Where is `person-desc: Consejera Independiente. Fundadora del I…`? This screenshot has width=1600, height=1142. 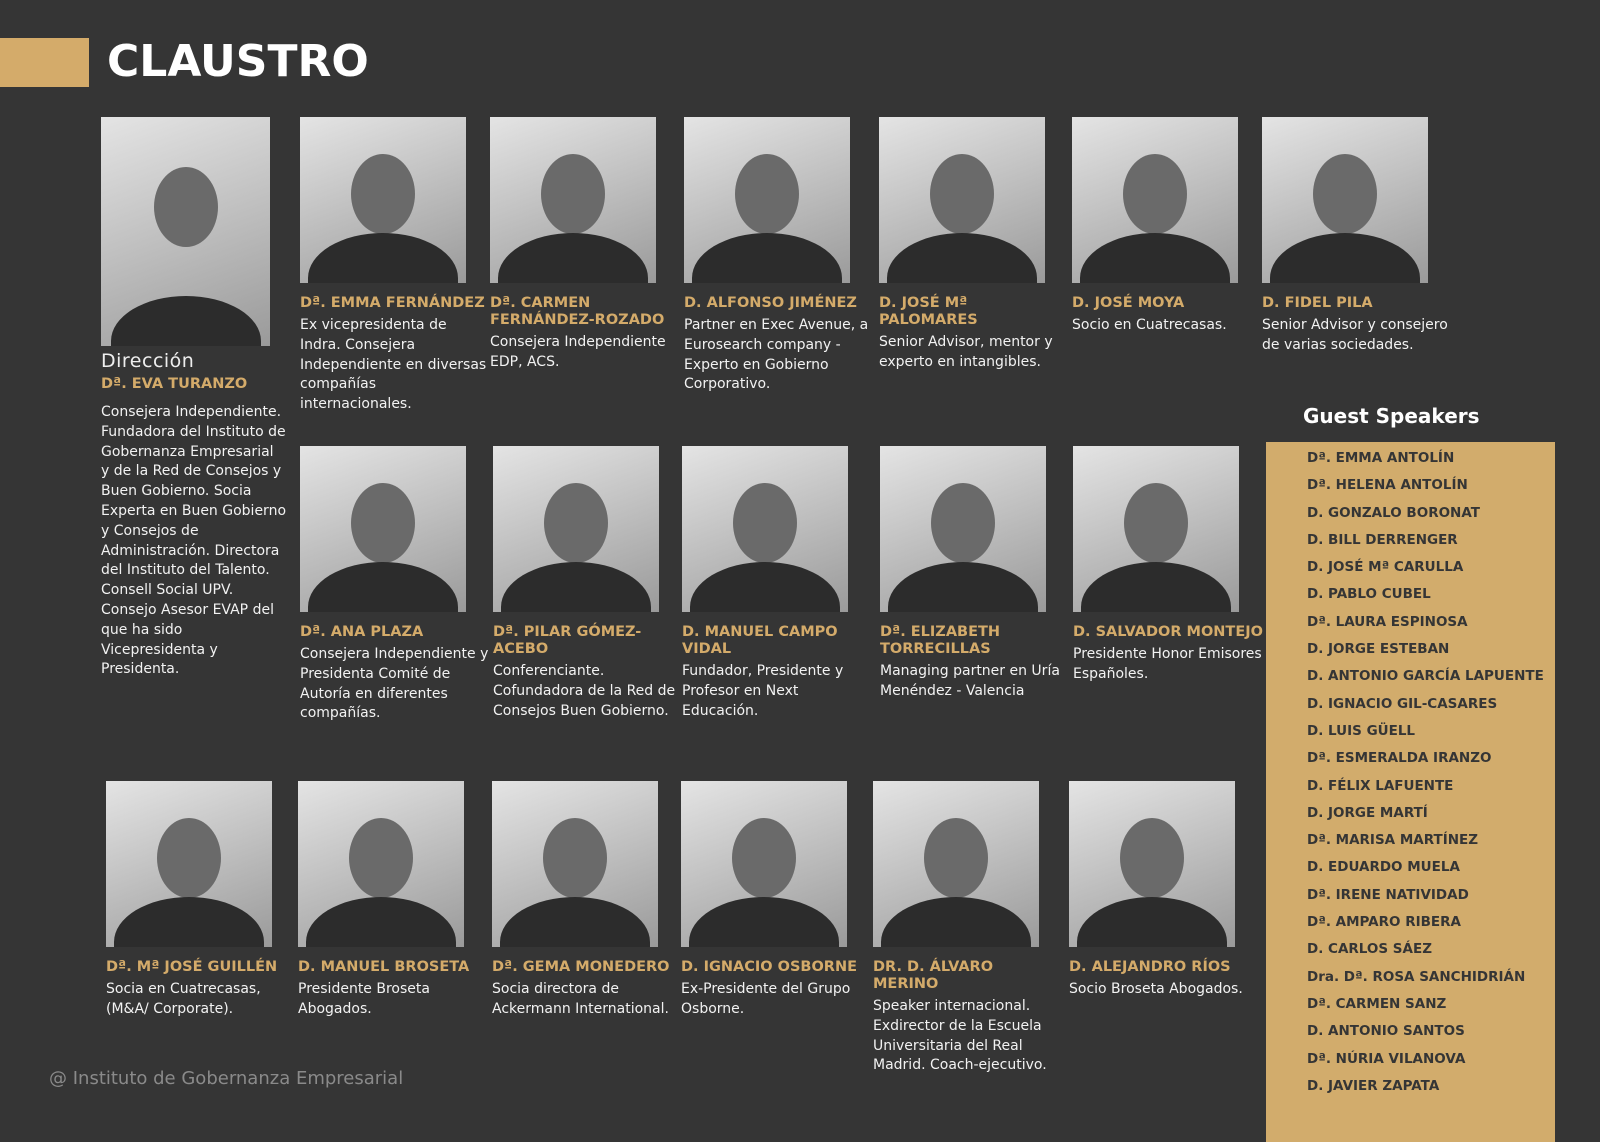
person-desc: Consejera Independiente. Fundadora del I… is located at coordinates (194, 541).